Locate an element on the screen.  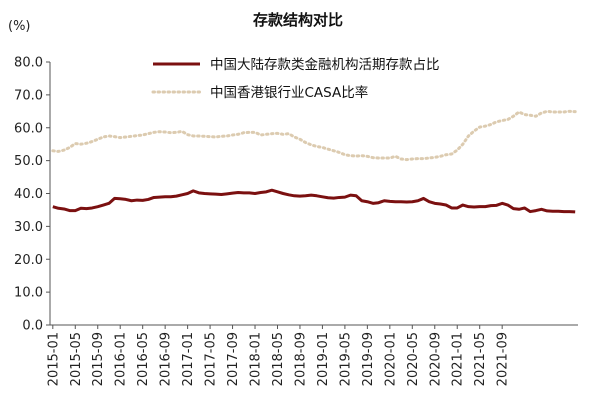
series-line-mainland is located at coordinates (314, 201).